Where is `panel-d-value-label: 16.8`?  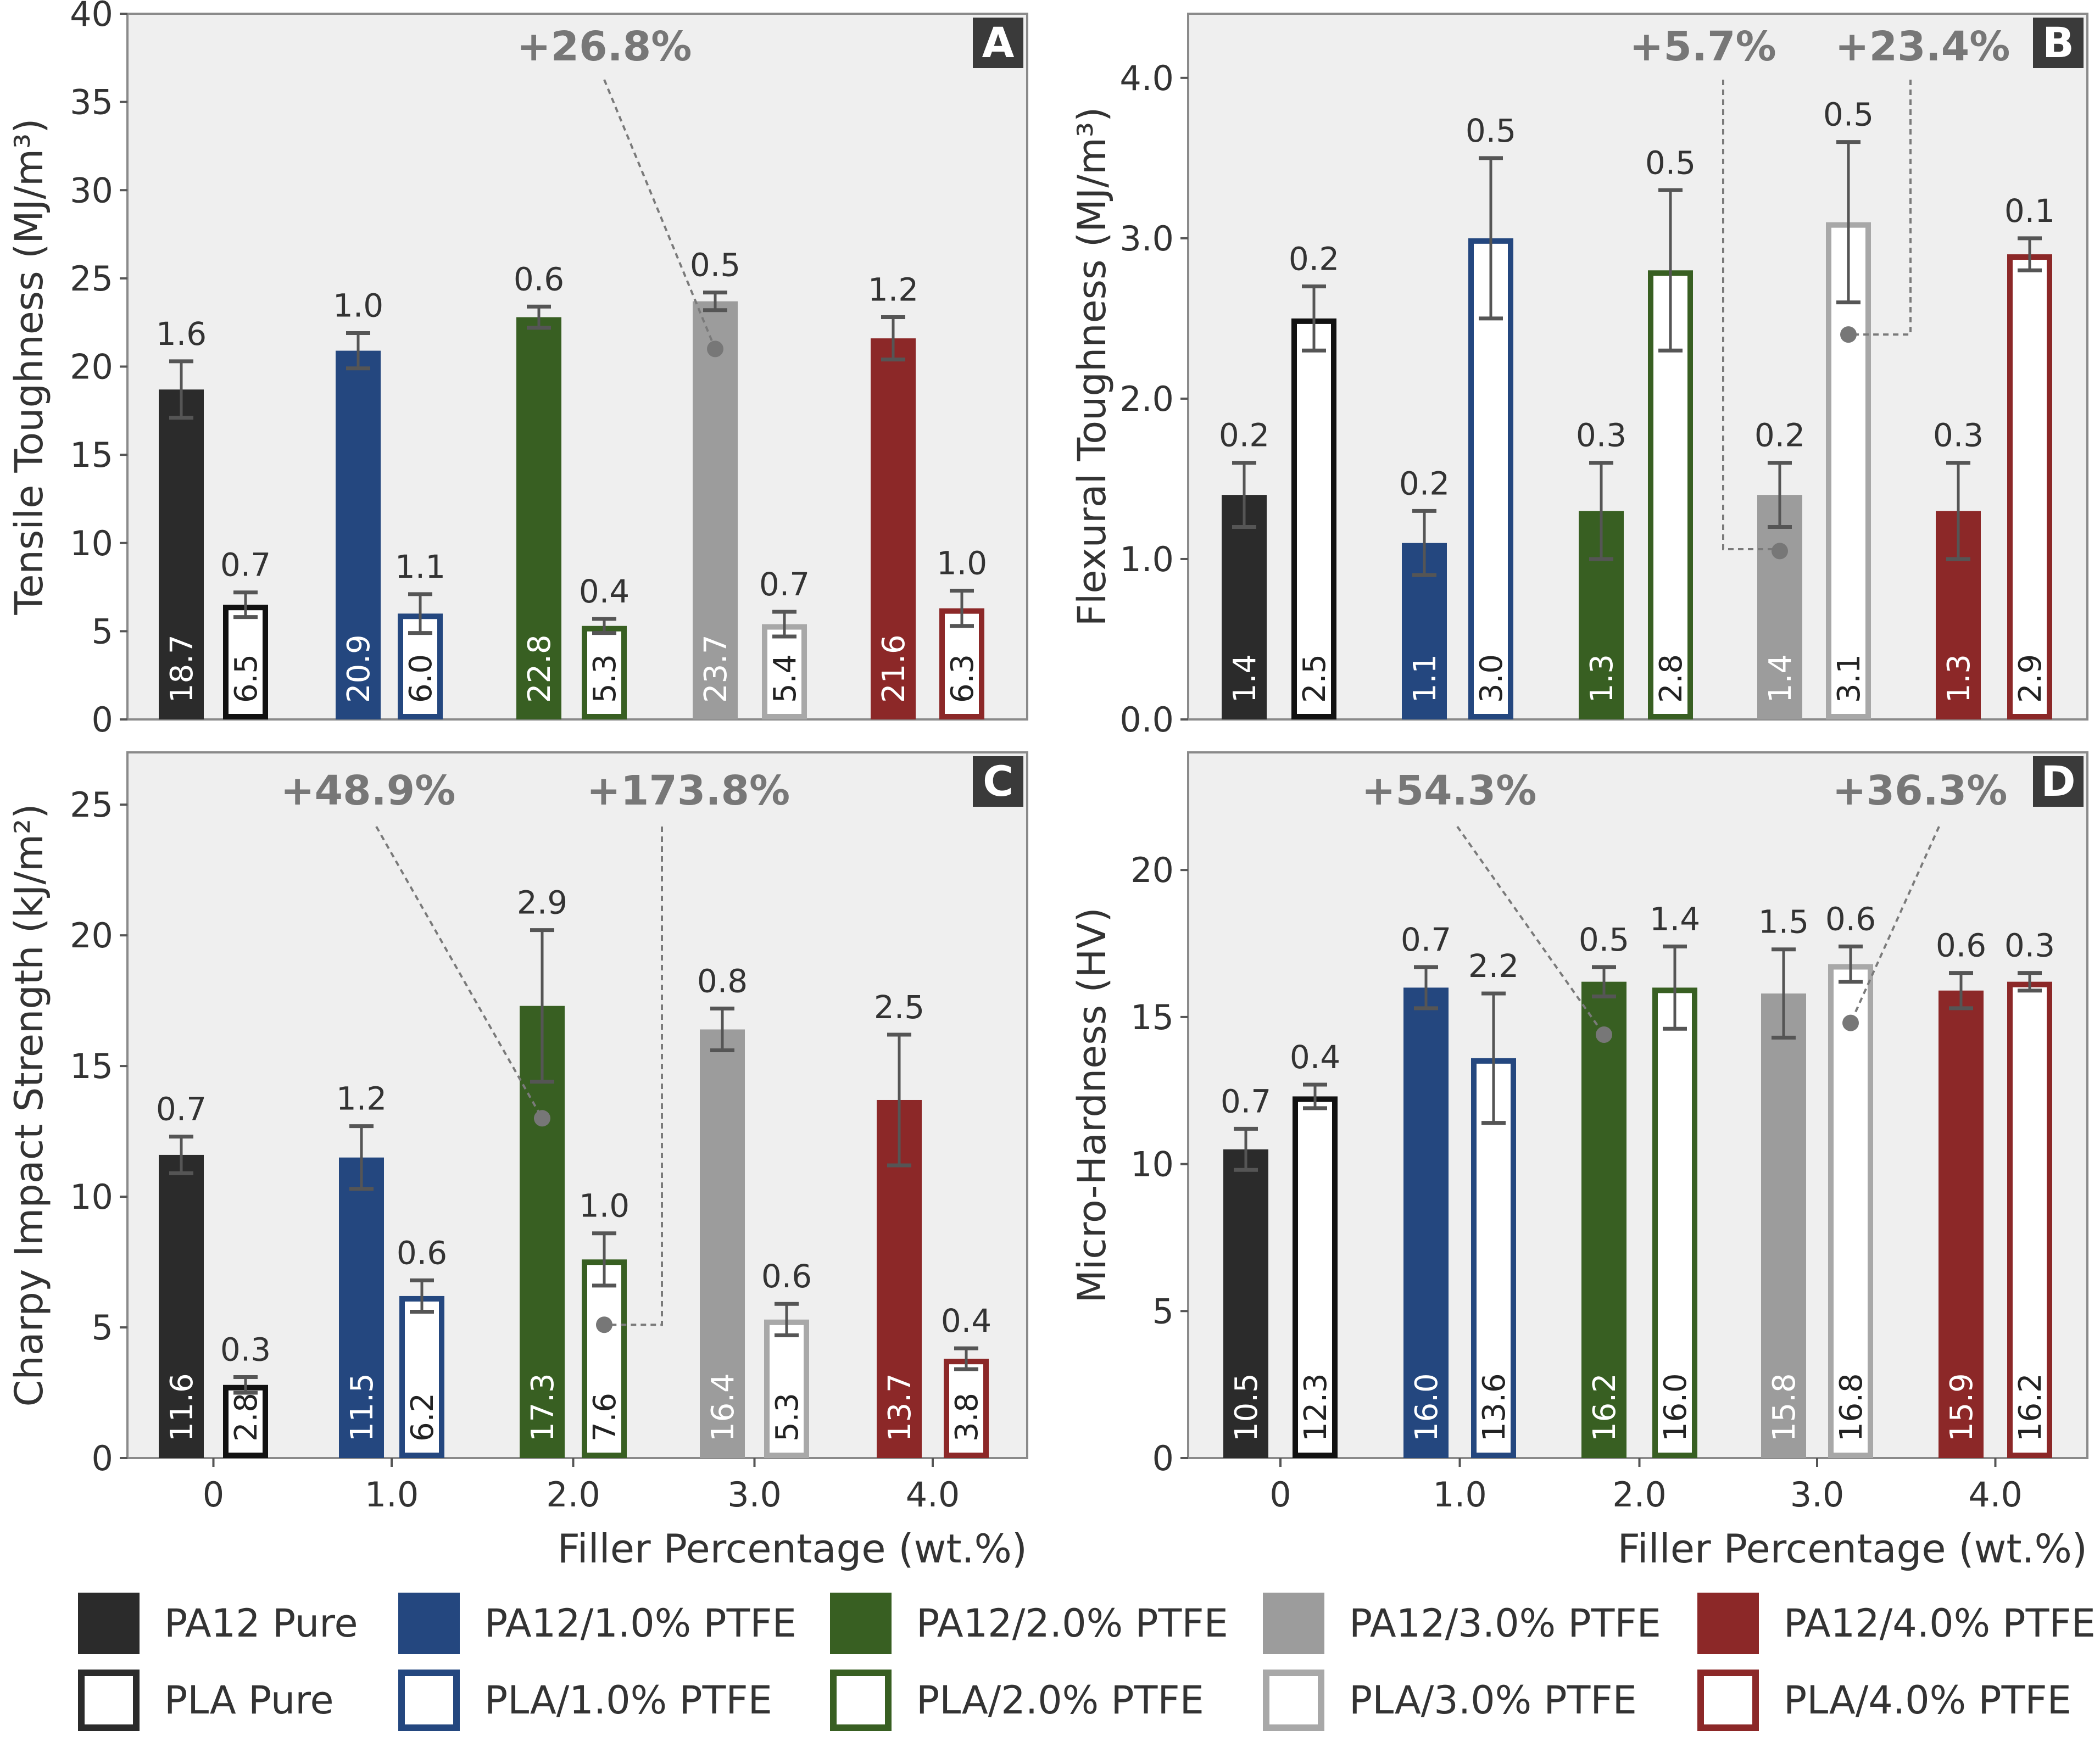
panel-d-value-label: 16.8 is located at coordinates (1851, 1407).